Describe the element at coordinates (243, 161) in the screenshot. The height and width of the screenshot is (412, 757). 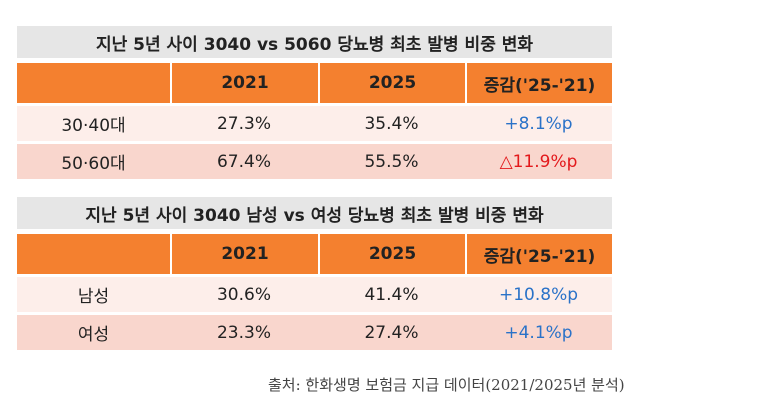
I see `table-cell: 67.4%` at that location.